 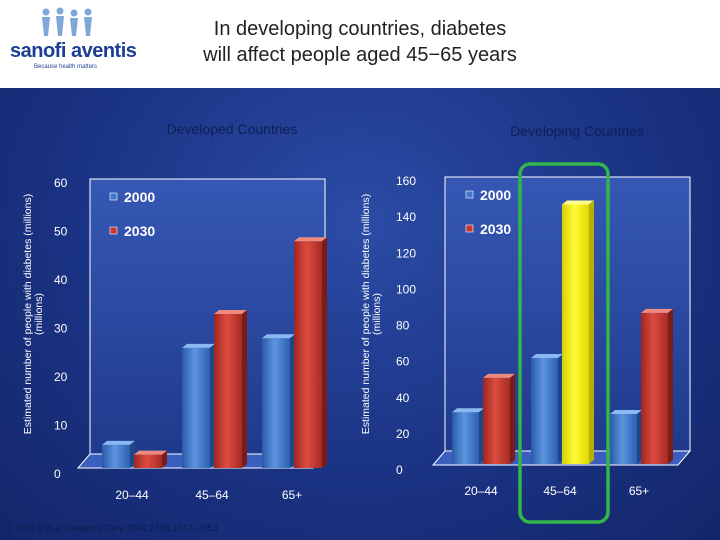 What do you see at coordinates (403, 326) in the screenshot?
I see `developing-y-tick-label: 80` at bounding box center [403, 326].